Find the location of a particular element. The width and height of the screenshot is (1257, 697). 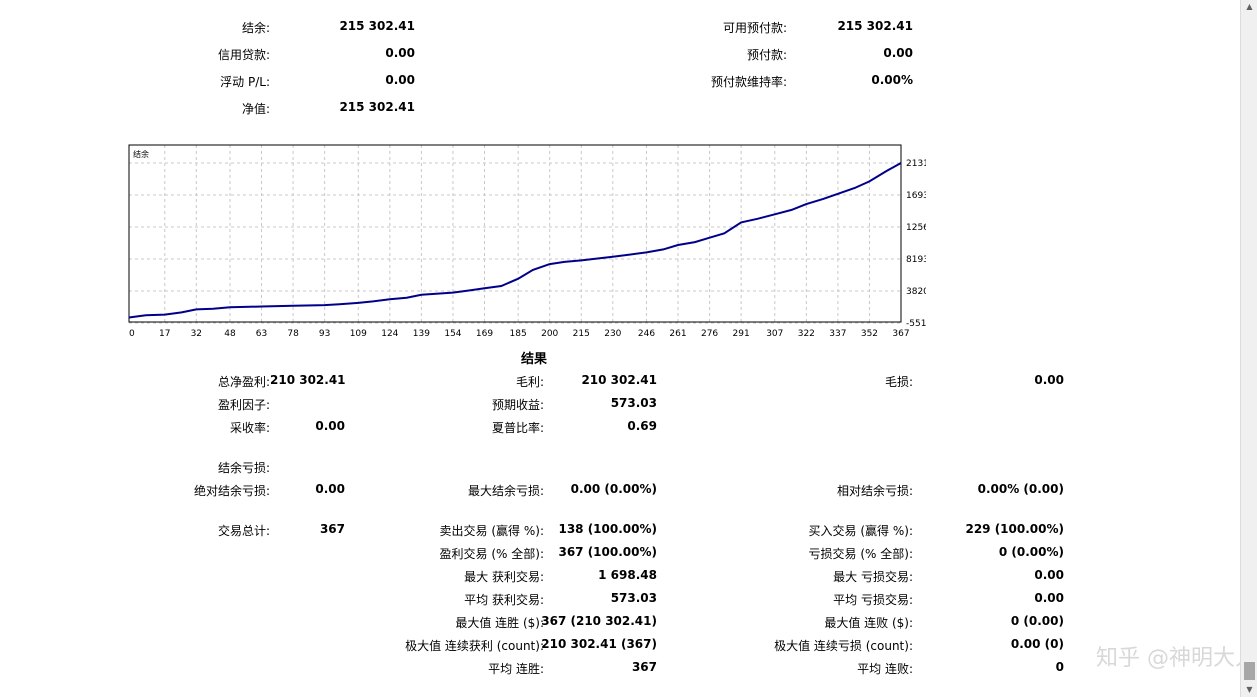

x-tick-label: 48 is located at coordinates (230, 334).